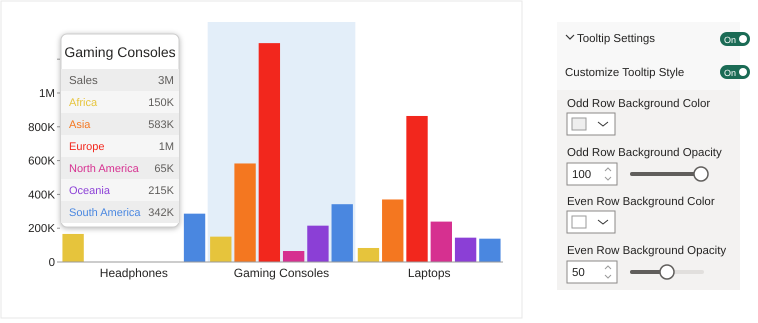  I want to click on text: Odd Row Background Opacity, so click(644, 153).